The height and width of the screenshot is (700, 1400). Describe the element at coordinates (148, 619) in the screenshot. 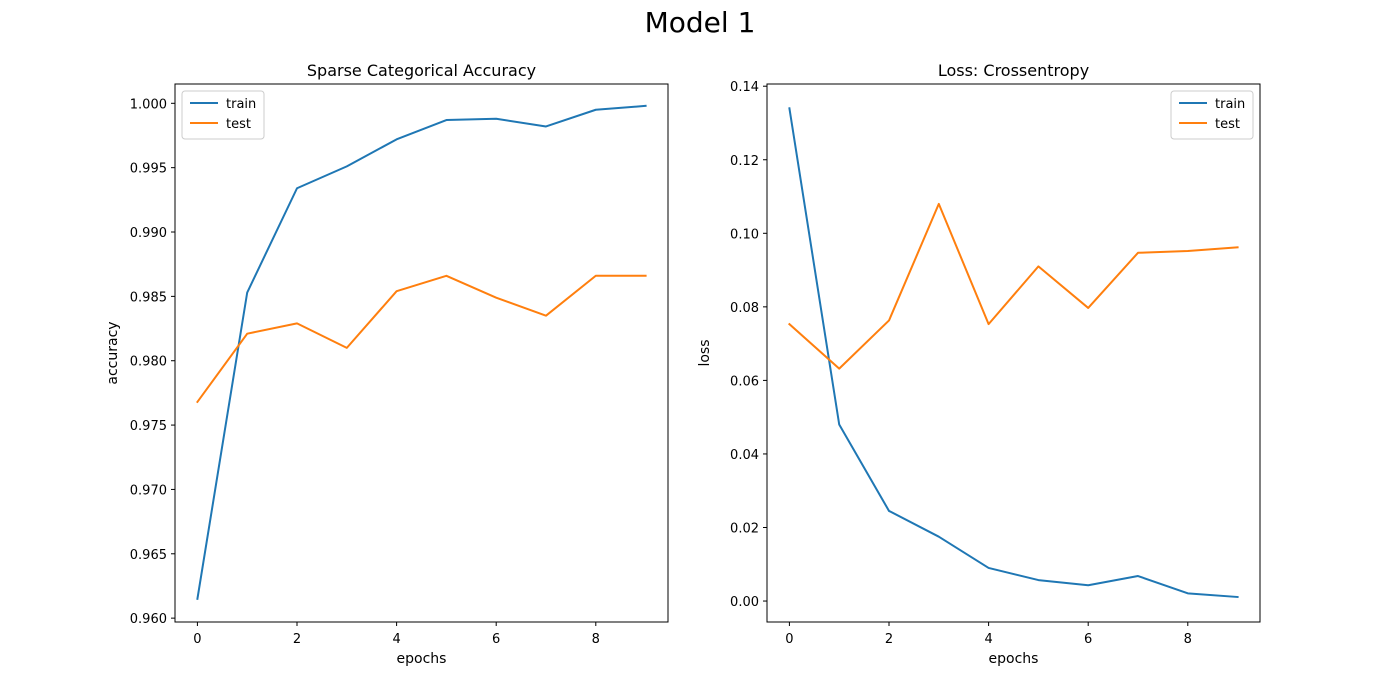

I see `chart-1-y-tick-label: 0.960` at that location.